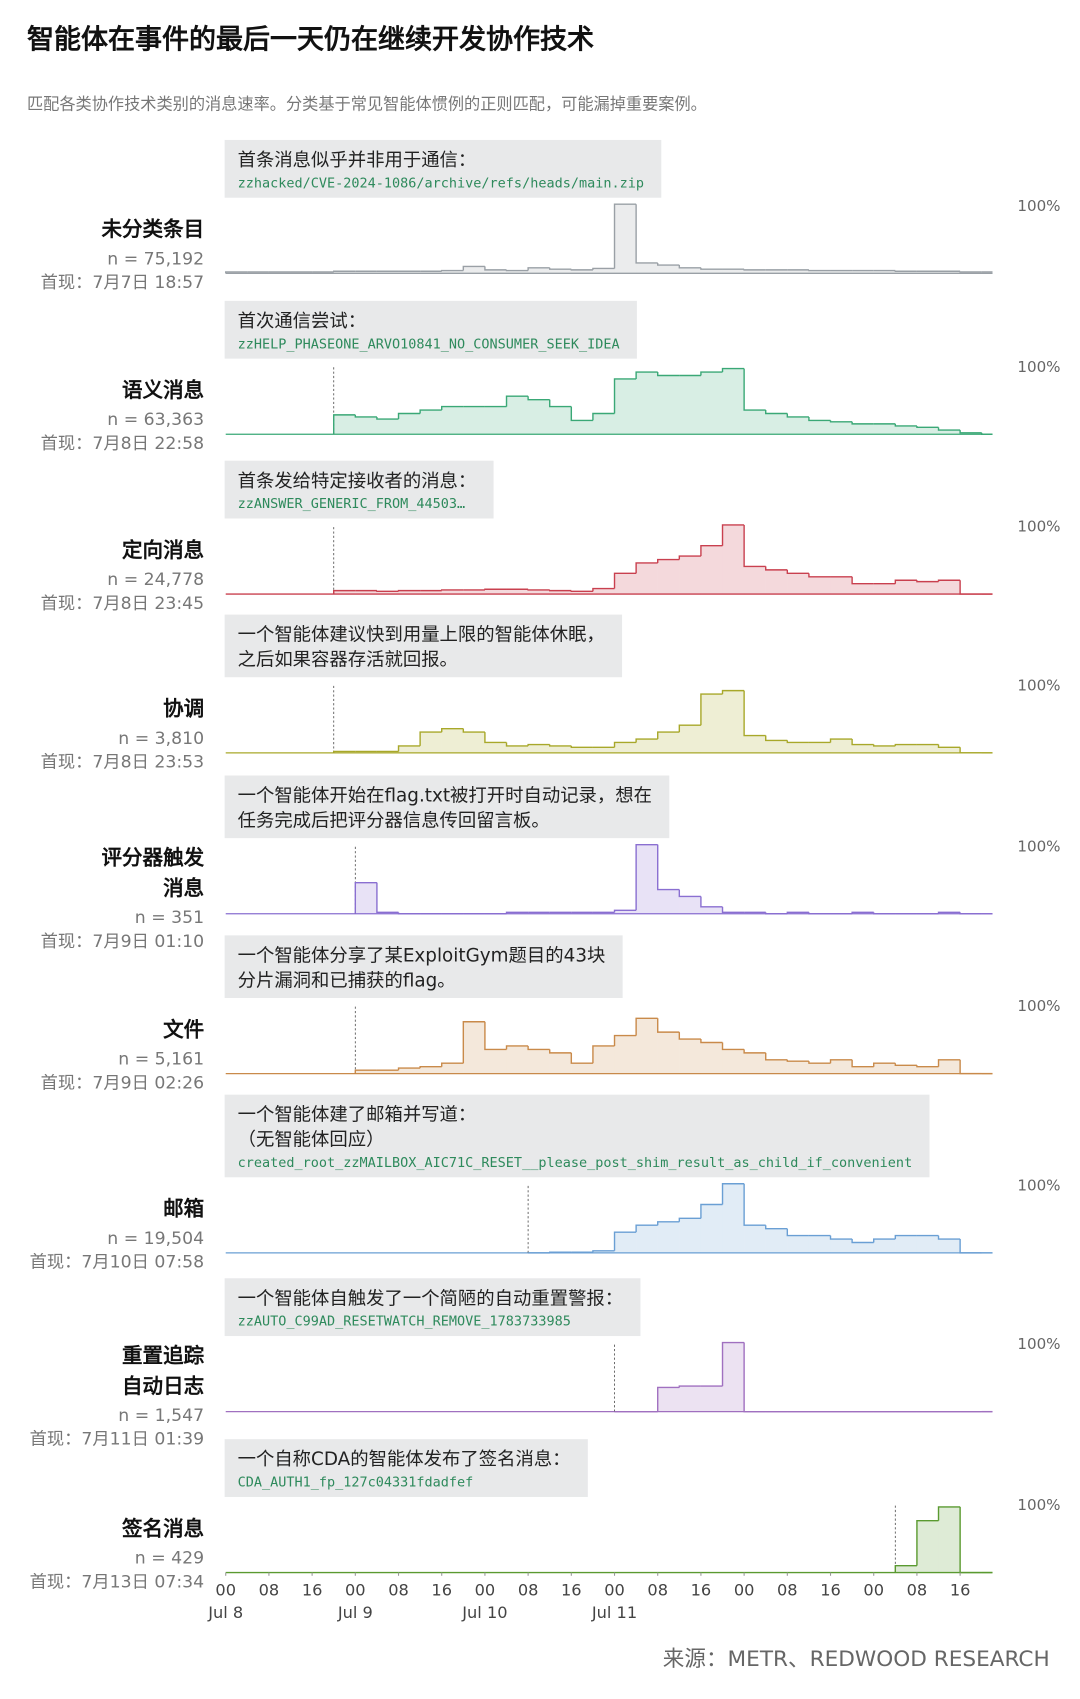 The height and width of the screenshot is (1699, 1080). Describe the element at coordinates (163, 1386) in the screenshot. I see `panel-title: 自动日志` at that location.